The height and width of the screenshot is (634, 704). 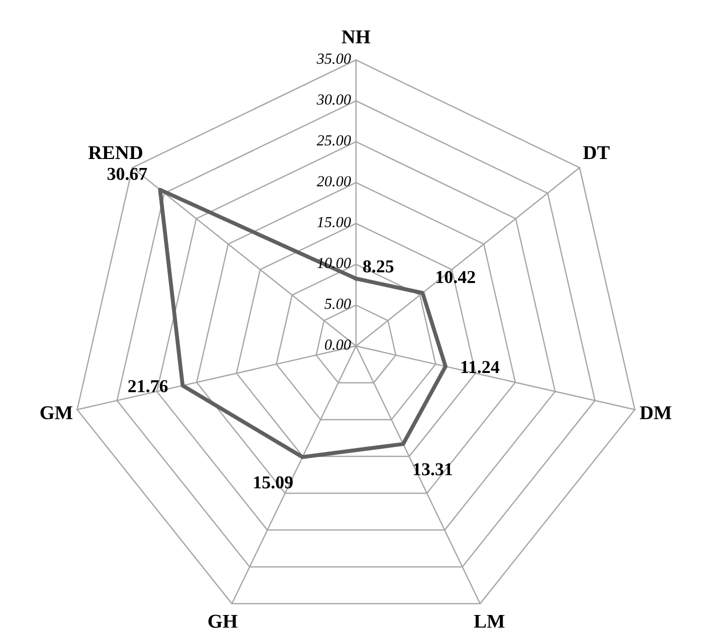 I want to click on data-label: 11.24, so click(x=480, y=367).